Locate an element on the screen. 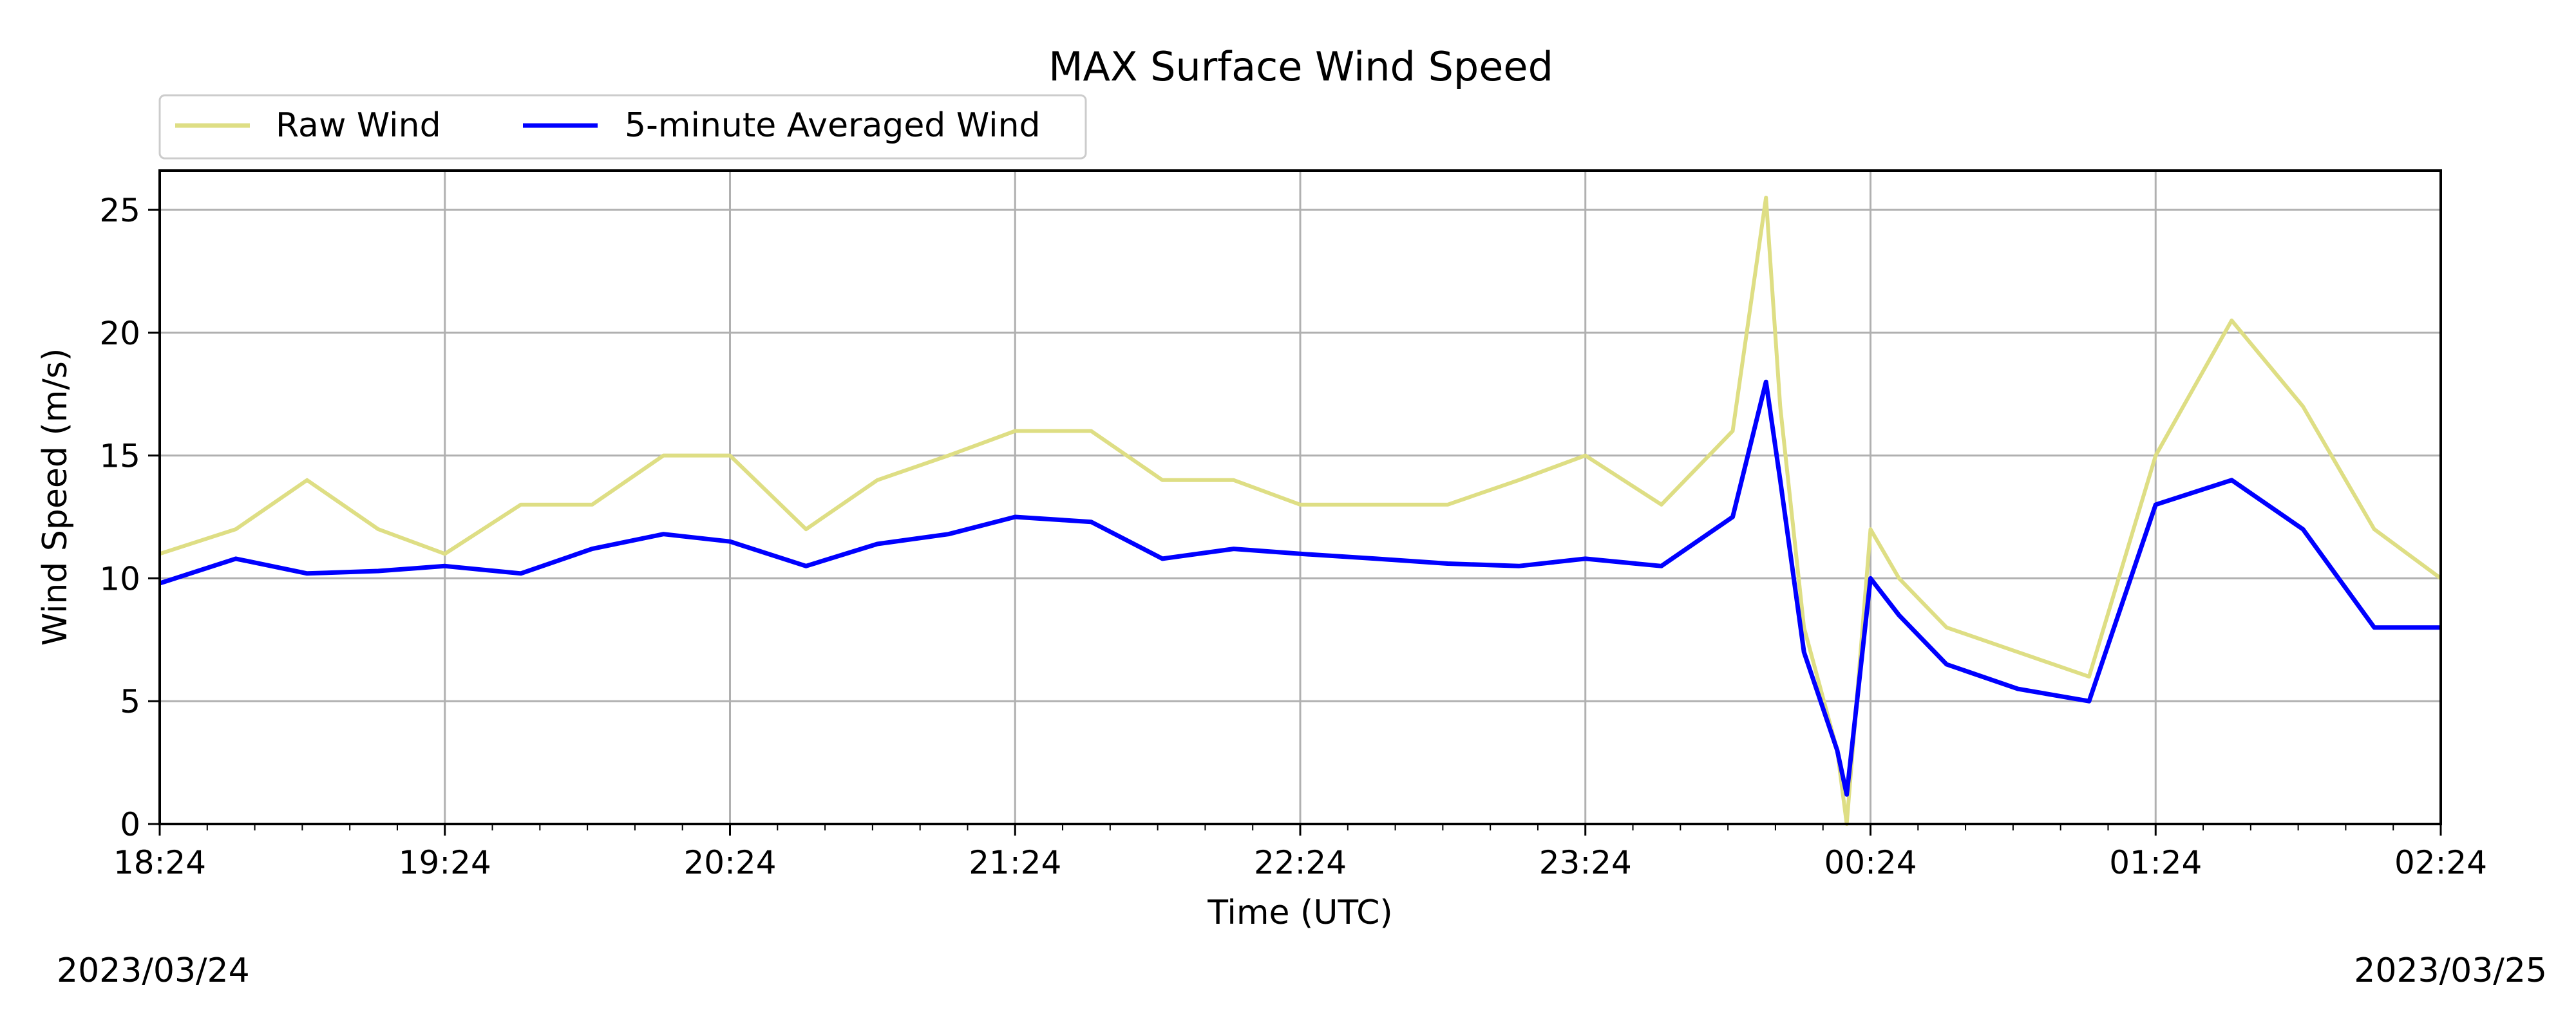 The width and height of the screenshot is (2576, 1030). y-tick-label: 10 is located at coordinates (120, 578).